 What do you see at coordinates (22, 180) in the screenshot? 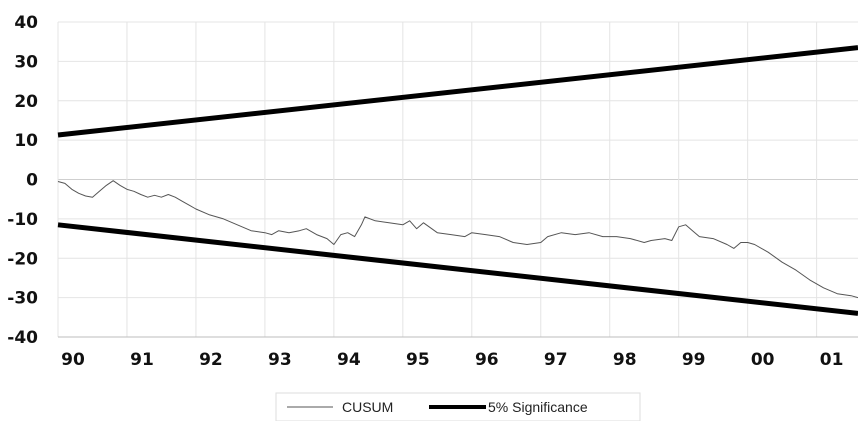
I see `y-axis-labels: 40 30 20 10 0 -10 -20 -30 -40` at bounding box center [22, 180].